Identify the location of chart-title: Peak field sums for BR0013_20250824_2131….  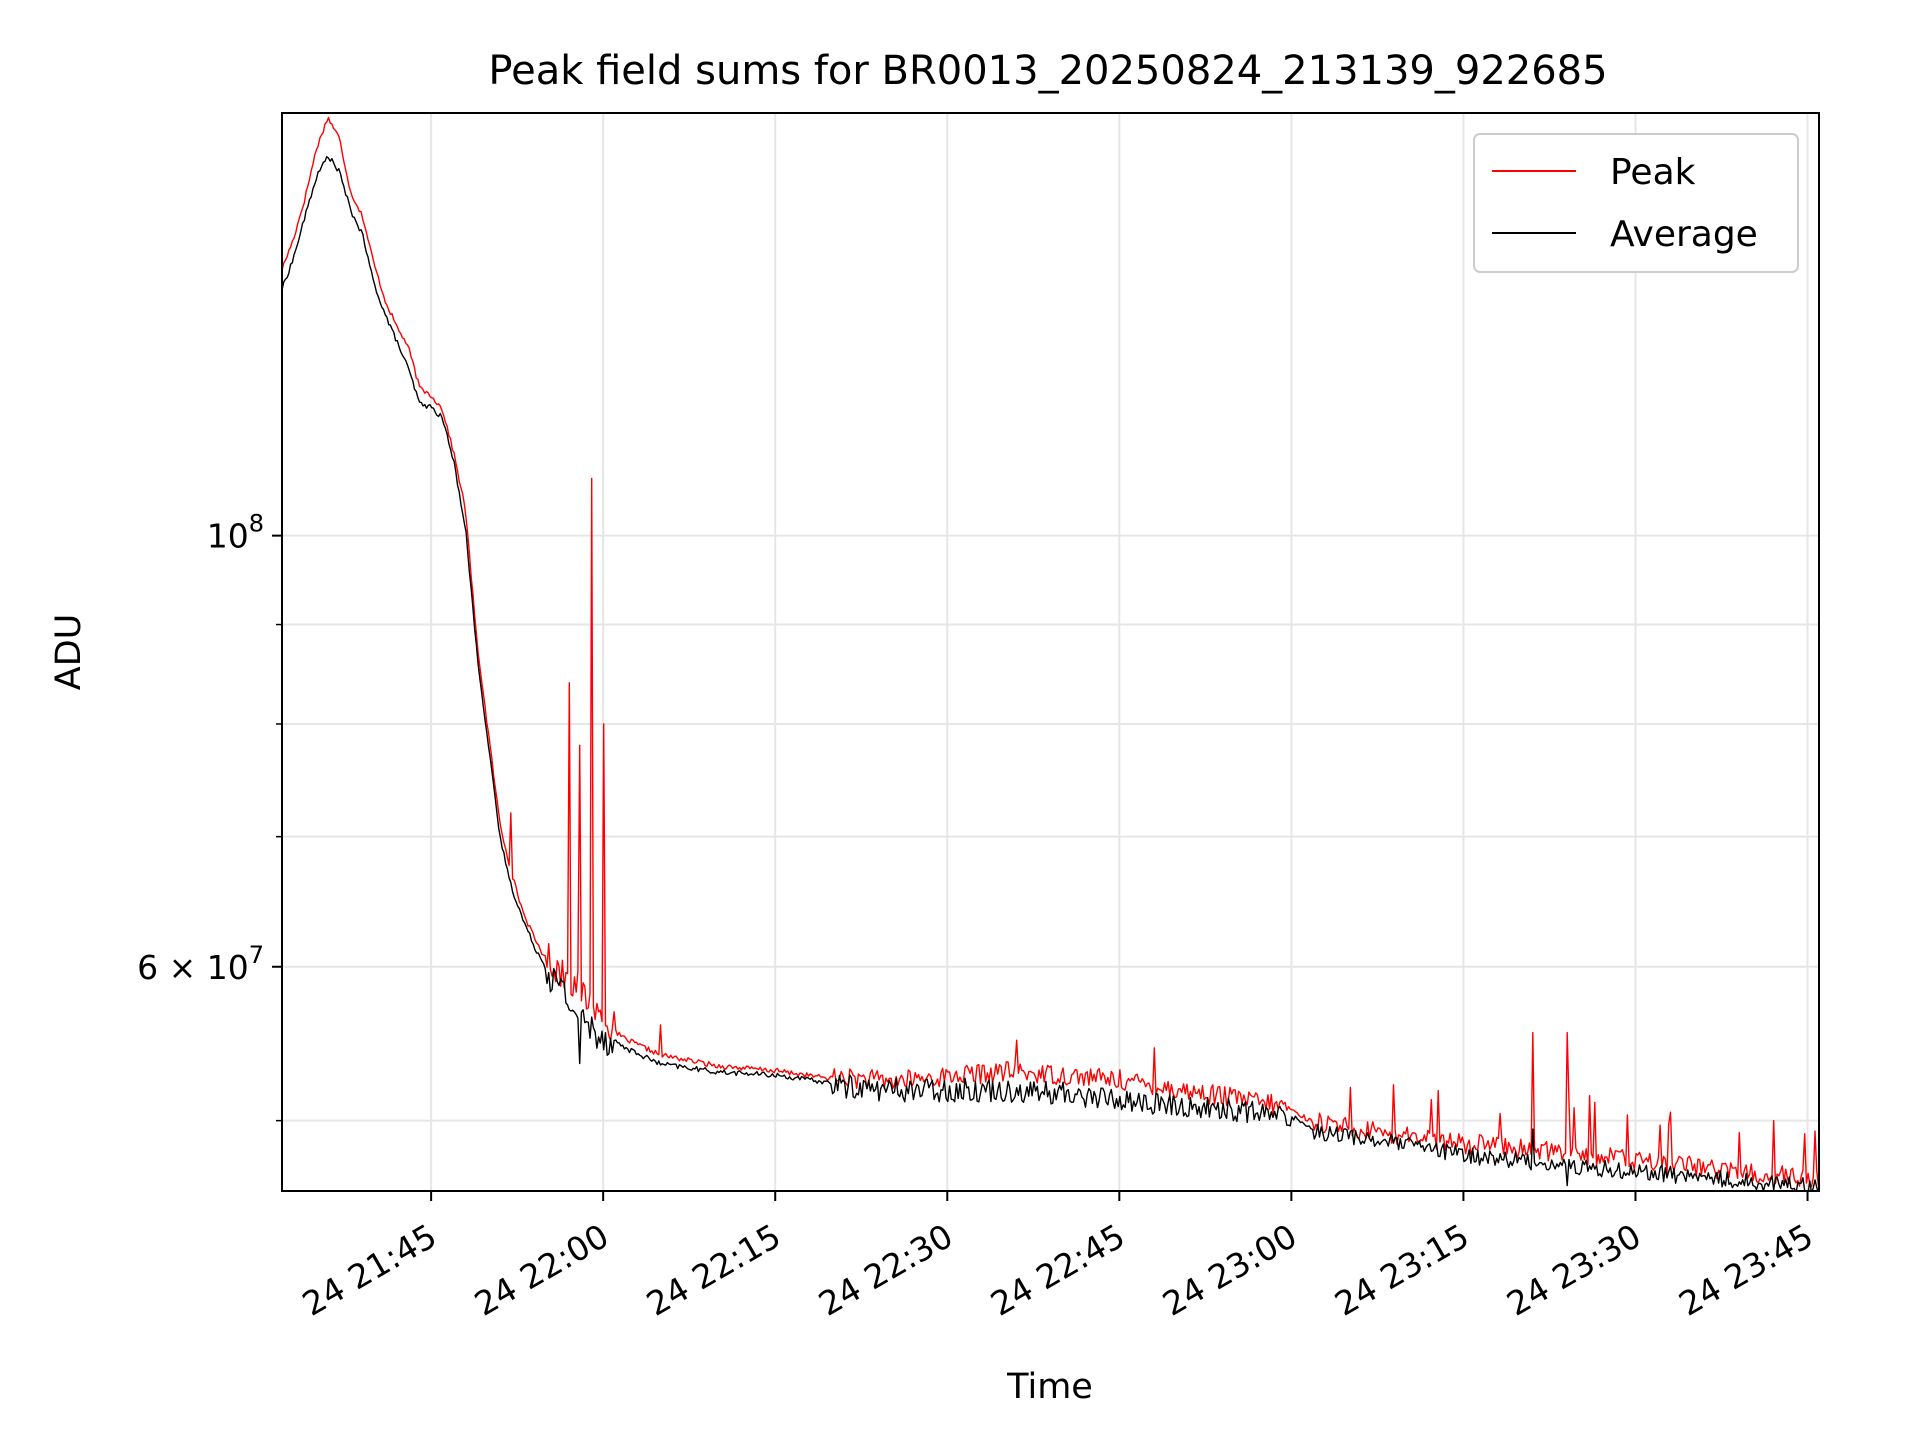
(1047, 71).